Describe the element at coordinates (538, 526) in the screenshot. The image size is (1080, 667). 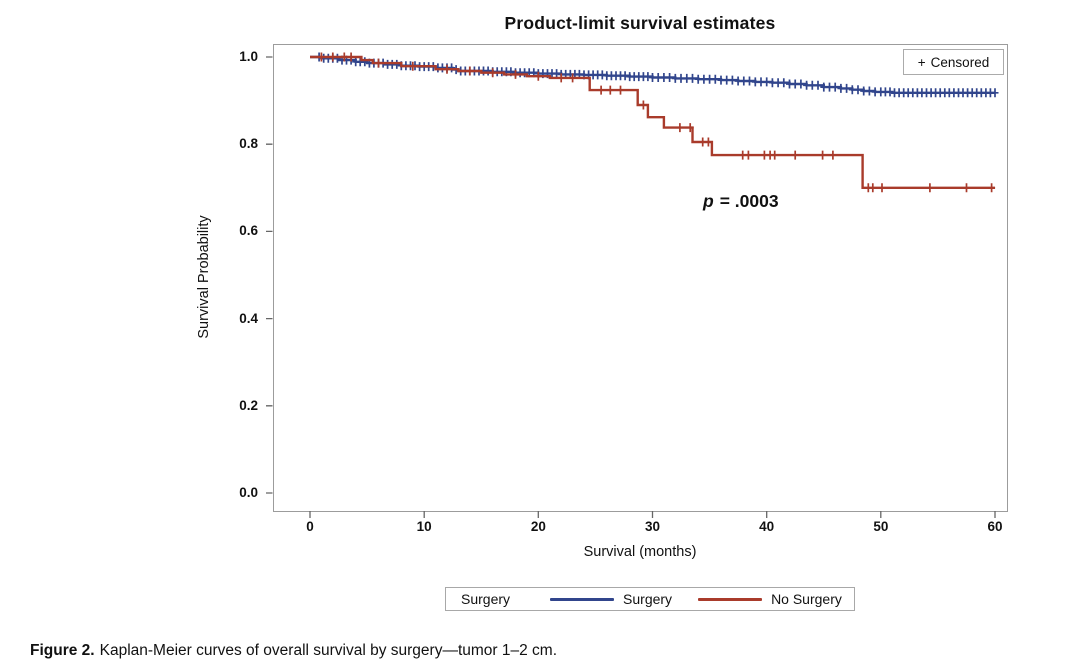
I see `x-tick-label: 20` at that location.